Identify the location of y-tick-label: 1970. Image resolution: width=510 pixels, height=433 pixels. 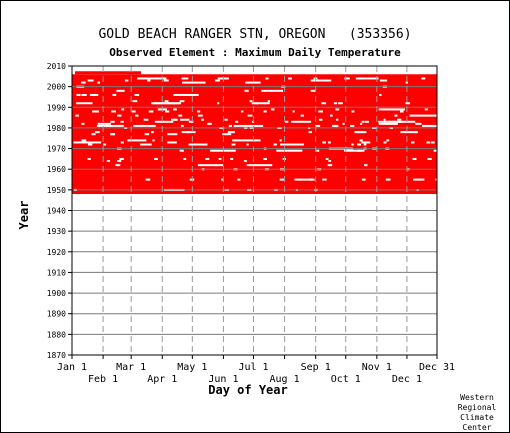
(56, 149).